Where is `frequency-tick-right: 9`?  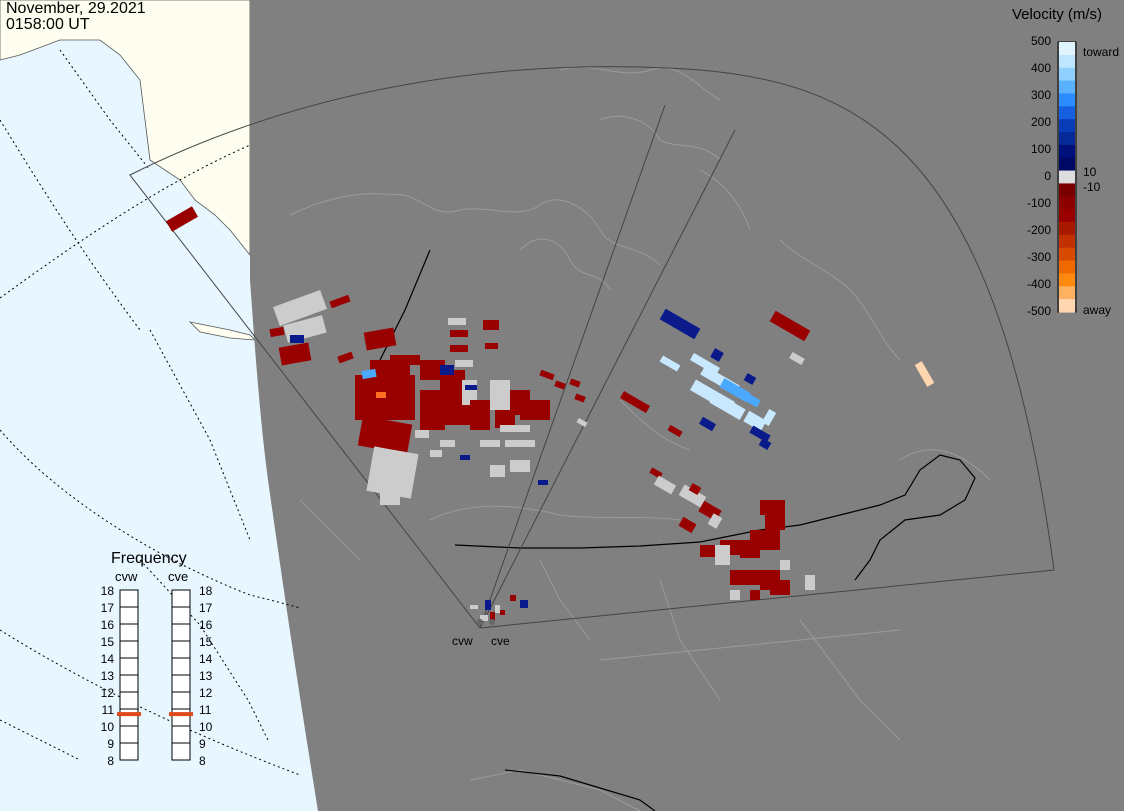
frequency-tick-right: 9 is located at coordinates (202, 744).